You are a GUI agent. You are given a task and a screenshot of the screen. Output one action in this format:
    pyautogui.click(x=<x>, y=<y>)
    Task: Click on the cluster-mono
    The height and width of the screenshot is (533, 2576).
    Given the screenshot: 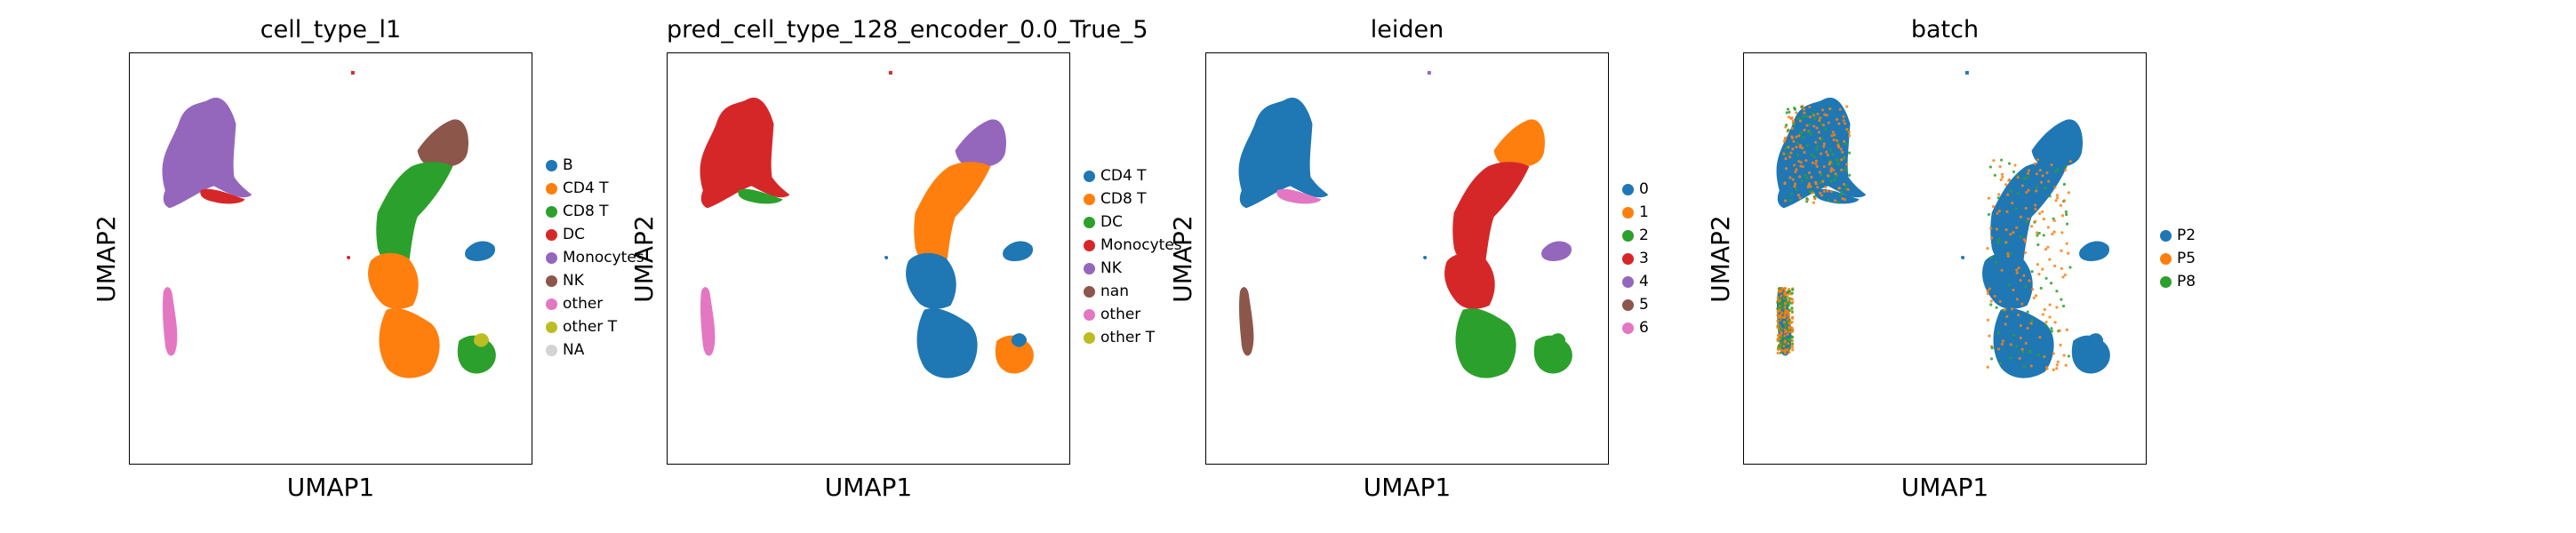 What is the action you would take?
    pyautogui.click(x=1283, y=153)
    